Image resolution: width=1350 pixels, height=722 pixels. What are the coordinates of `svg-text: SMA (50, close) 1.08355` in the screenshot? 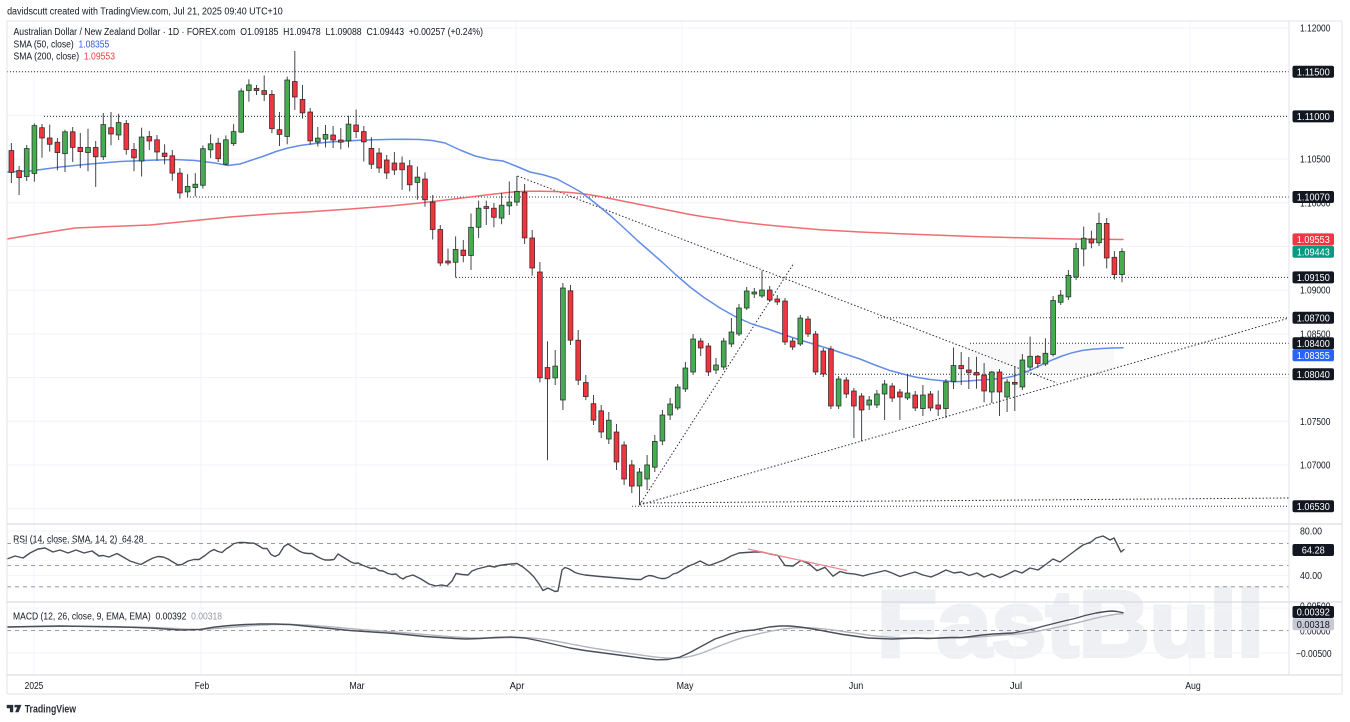 It's located at (62, 45).